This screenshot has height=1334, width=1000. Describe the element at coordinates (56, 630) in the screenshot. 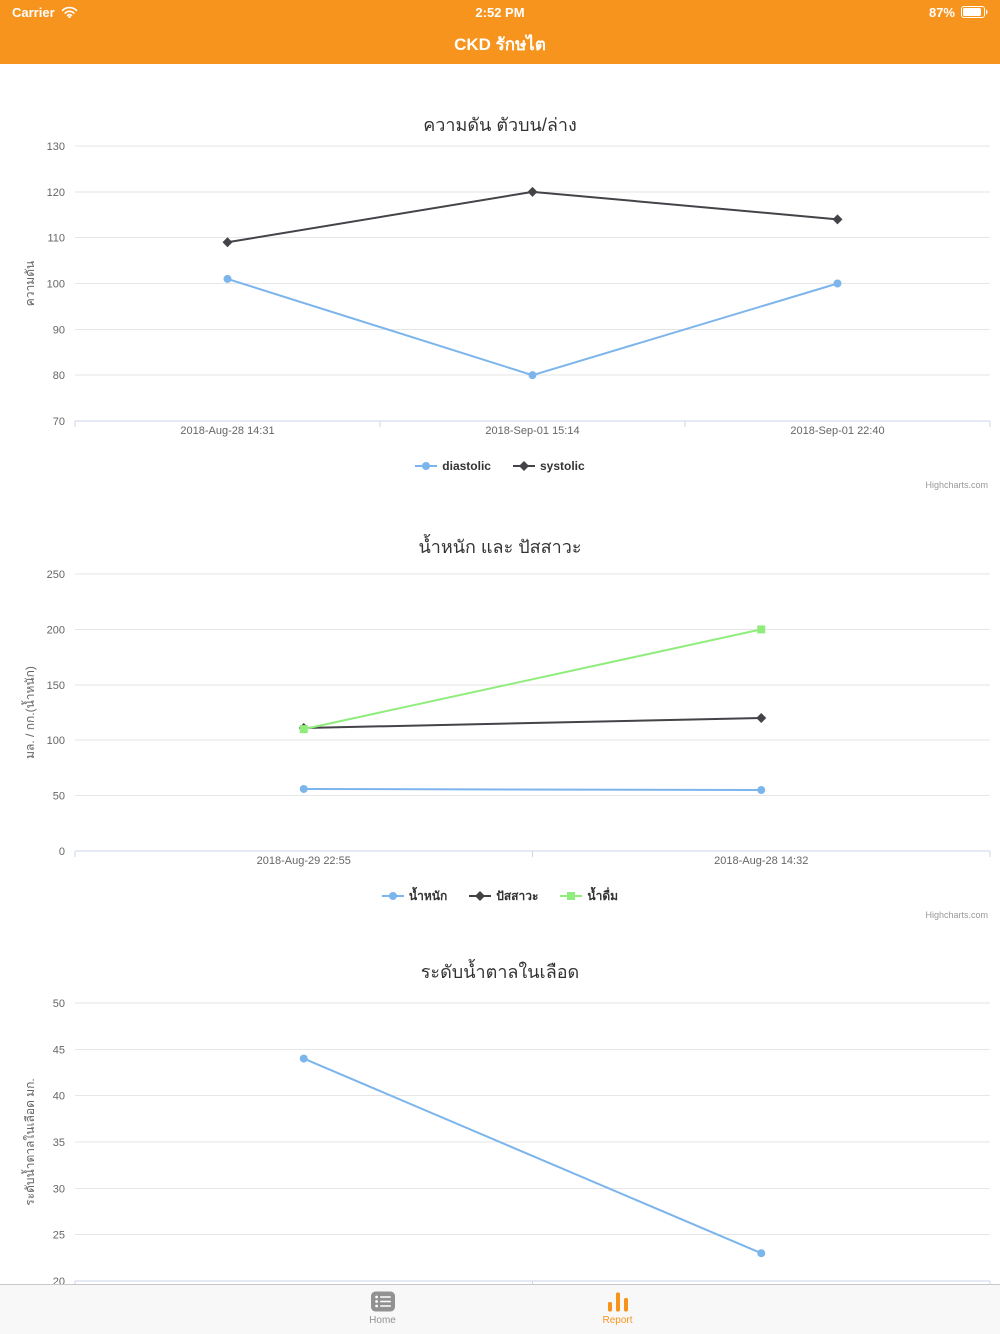

I see `y-tick-label: 200` at that location.